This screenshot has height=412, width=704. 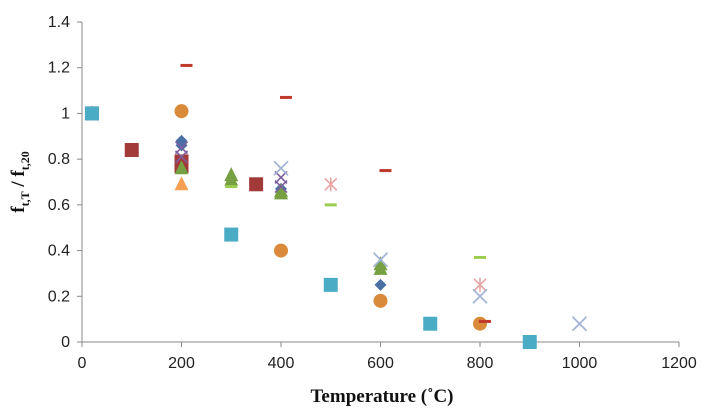 I want to click on y-axis-label: ft,T / ft,20, so click(x=20, y=181).